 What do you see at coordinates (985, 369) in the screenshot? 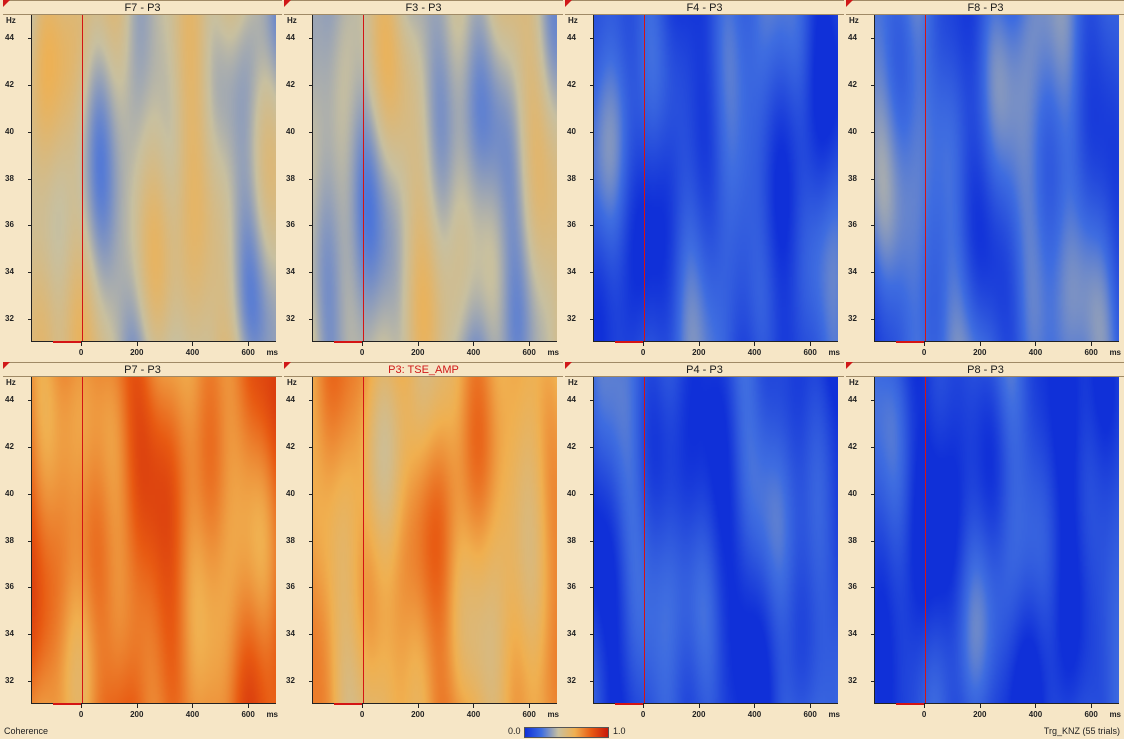
I see `panel-title: P8 - P3` at bounding box center [985, 369].